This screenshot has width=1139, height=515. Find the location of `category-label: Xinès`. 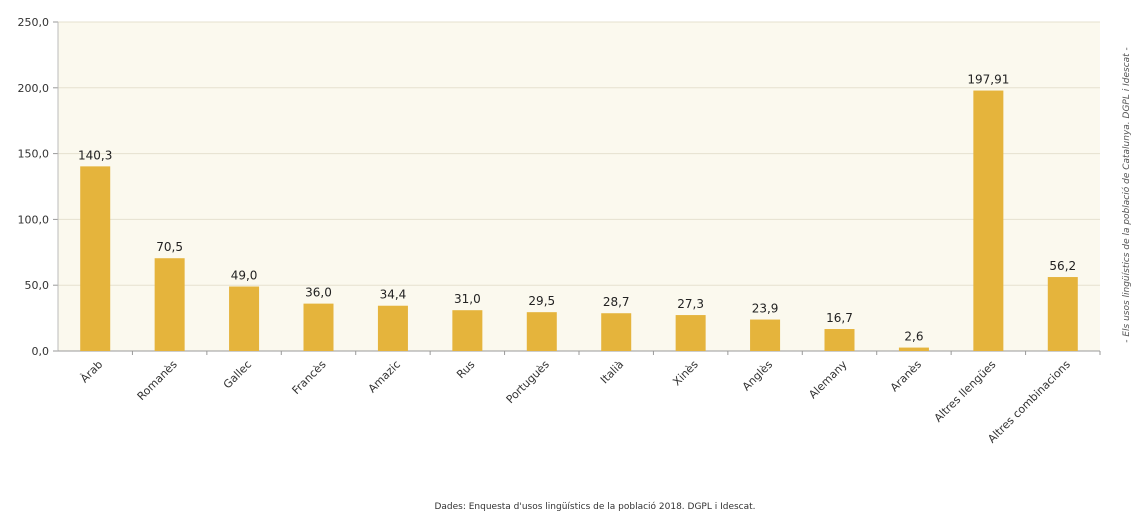

category-label: Xinès is located at coordinates (685, 373).